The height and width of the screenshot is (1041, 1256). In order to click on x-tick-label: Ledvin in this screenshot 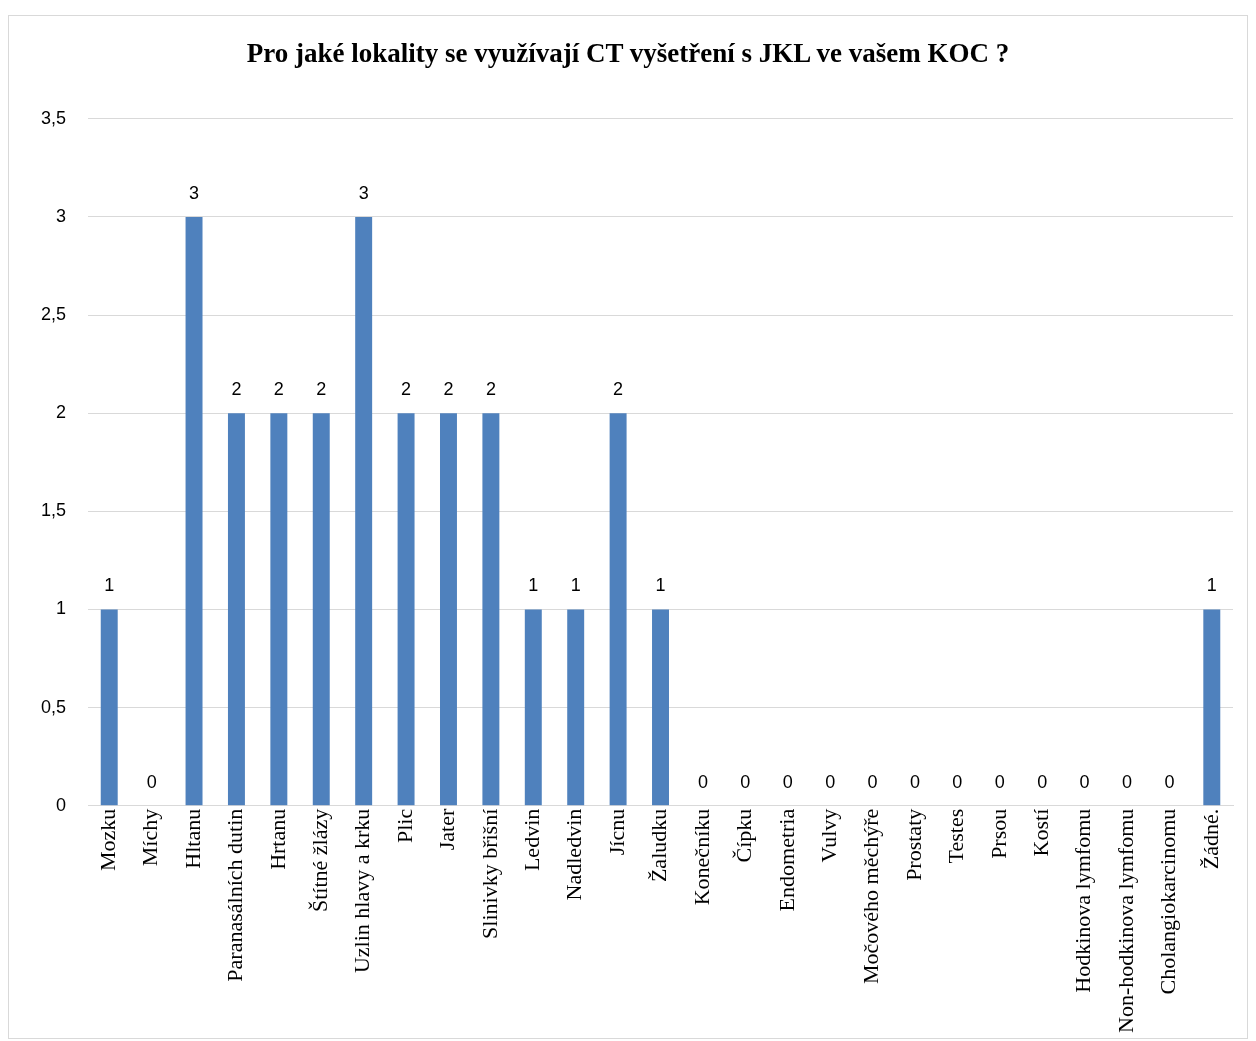, I will do `click(532, 840)`.